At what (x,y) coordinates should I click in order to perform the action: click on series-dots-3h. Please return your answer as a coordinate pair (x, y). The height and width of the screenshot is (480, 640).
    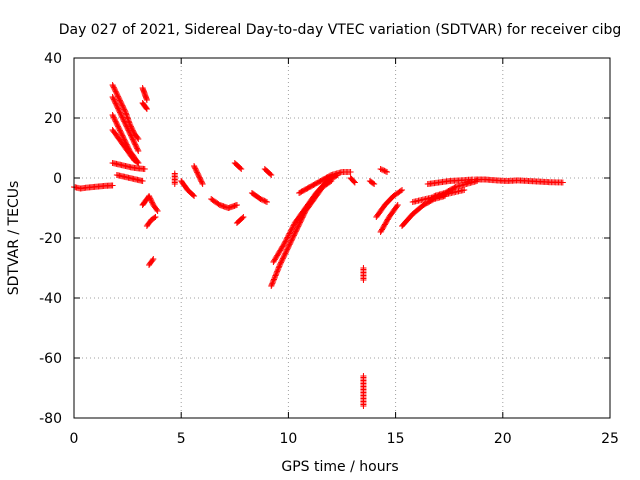
    Looking at the image, I should click on (150, 203).